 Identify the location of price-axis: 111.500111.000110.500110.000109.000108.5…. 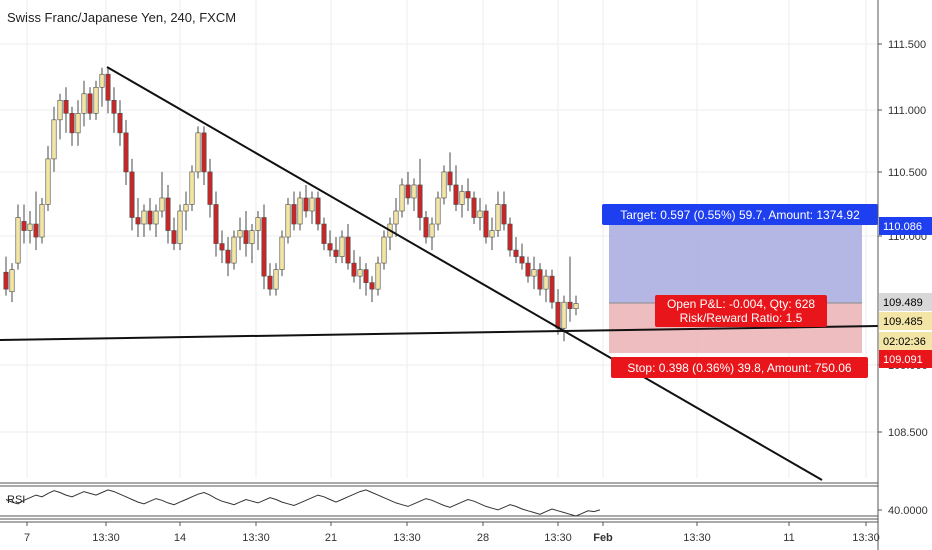
(904, 275).